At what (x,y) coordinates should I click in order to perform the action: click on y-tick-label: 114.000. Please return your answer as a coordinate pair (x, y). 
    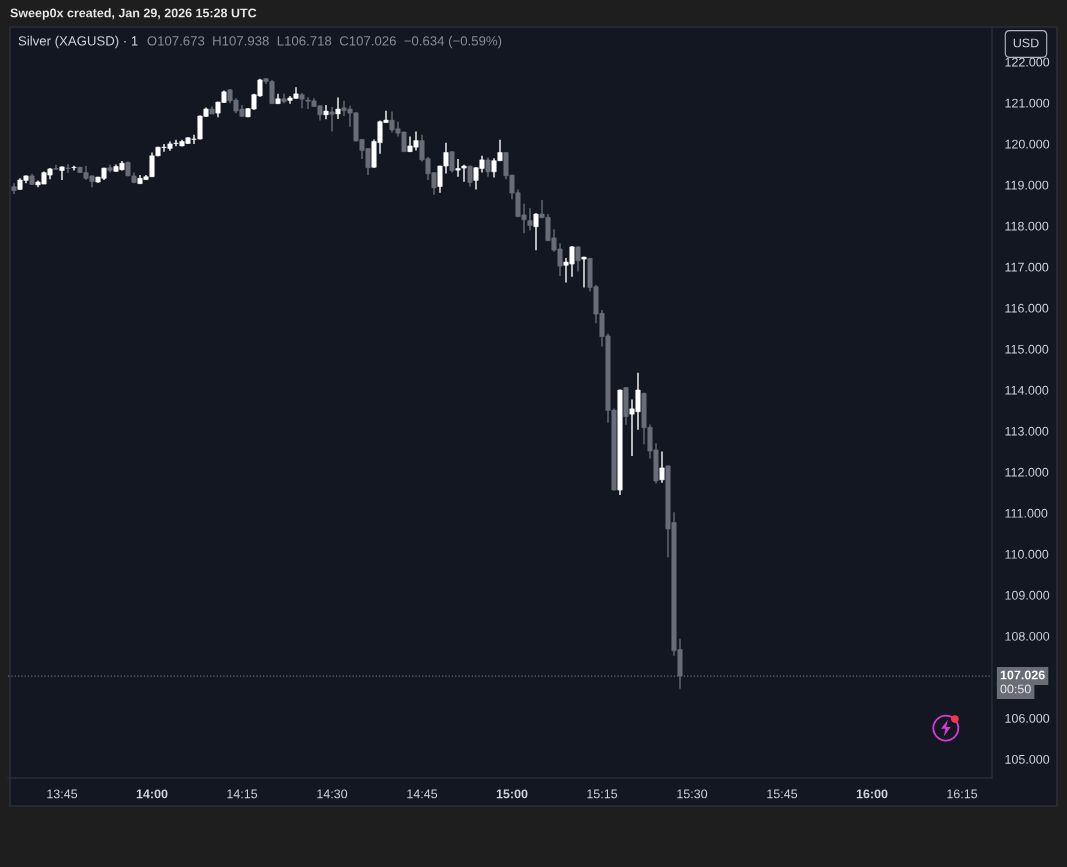
    Looking at the image, I should click on (1027, 390).